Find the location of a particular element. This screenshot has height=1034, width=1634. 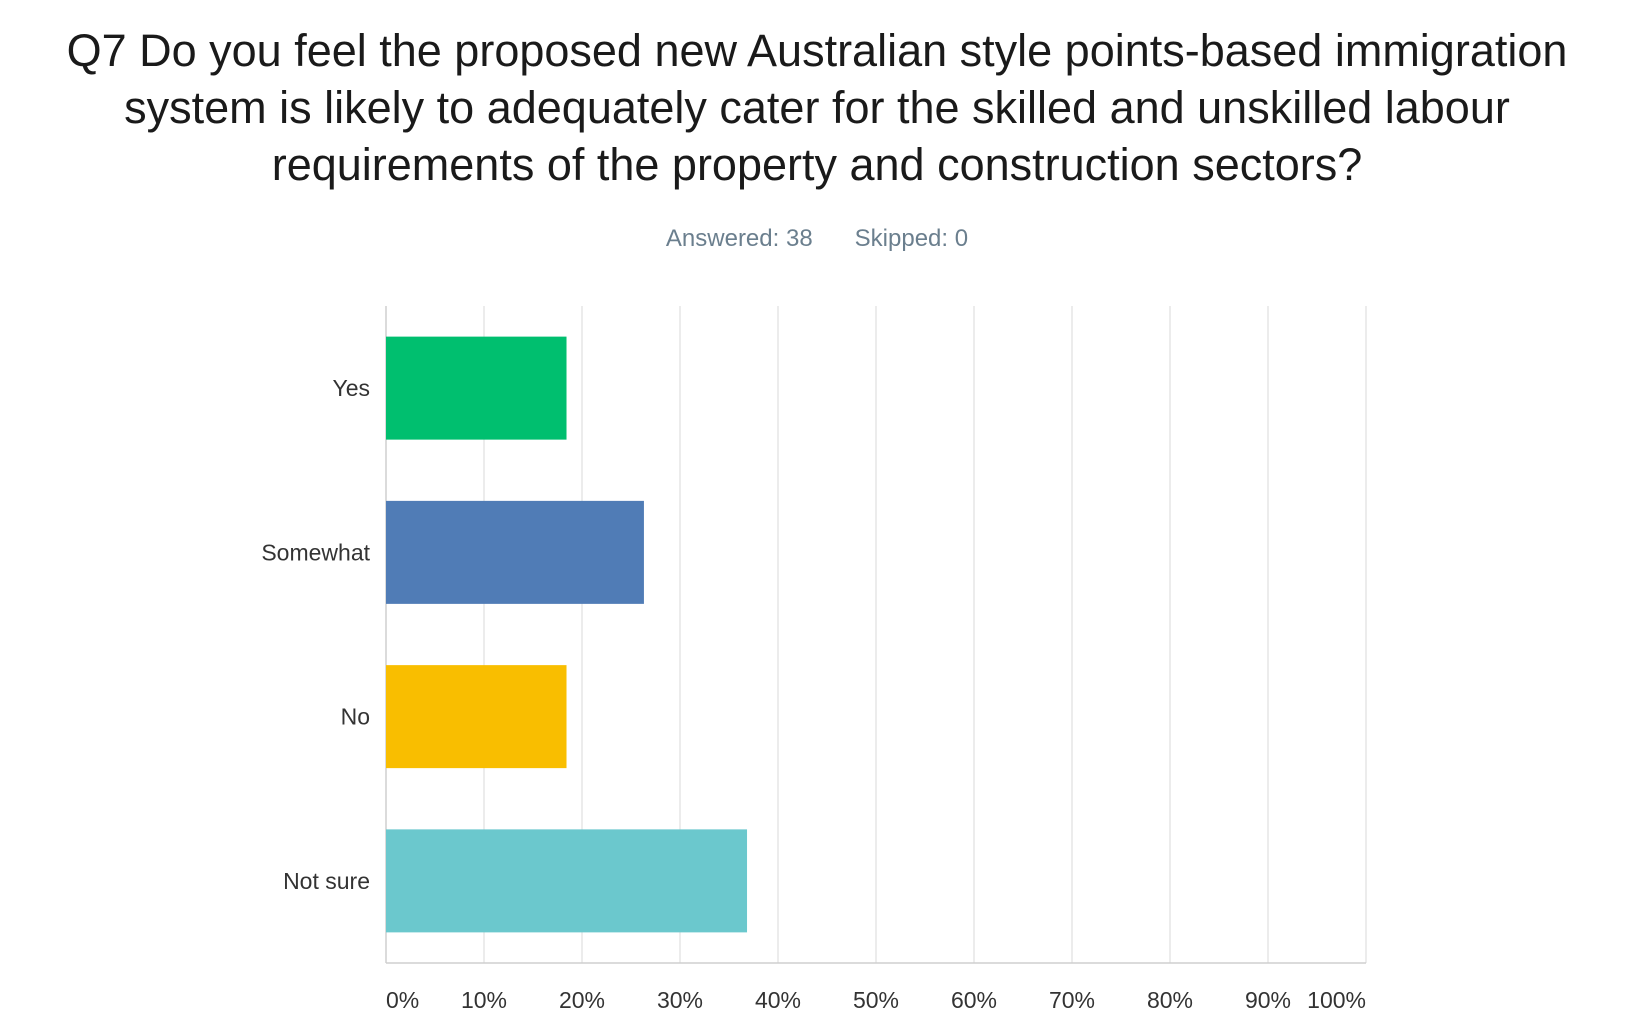

response-summary: Answered: 38 Skipped: 0 is located at coordinates (817, 239).